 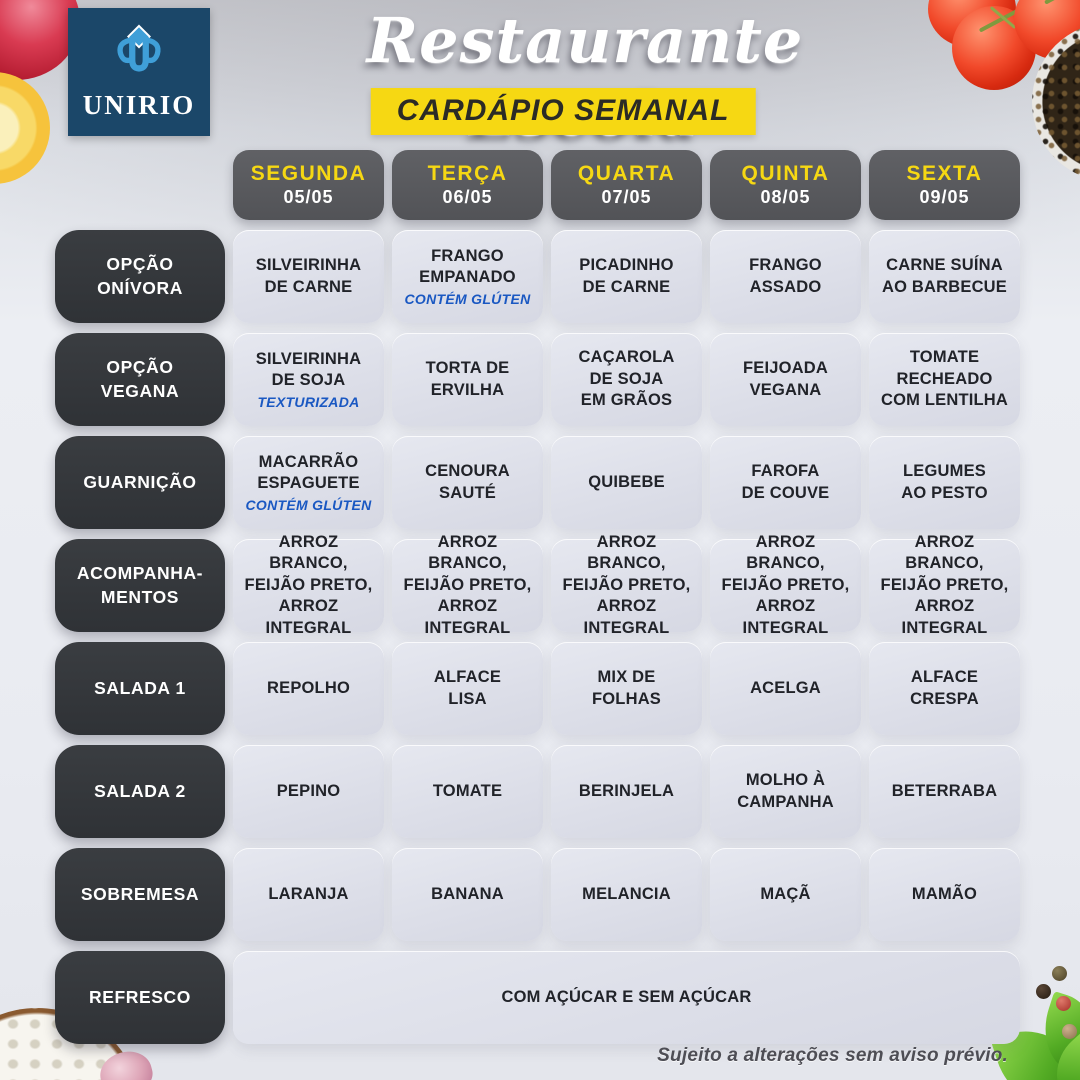 What do you see at coordinates (308, 687) in the screenshot?
I see `cell-text: REPOLHO` at bounding box center [308, 687].